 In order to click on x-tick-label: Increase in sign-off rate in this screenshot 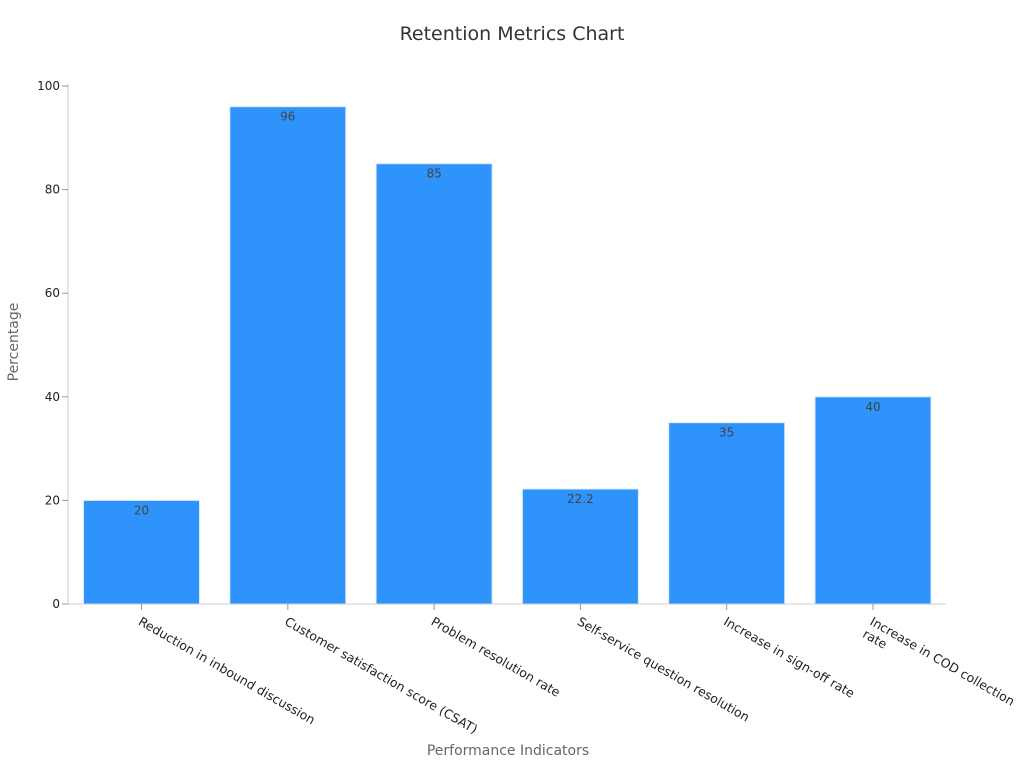, I will do `click(789, 657)`.